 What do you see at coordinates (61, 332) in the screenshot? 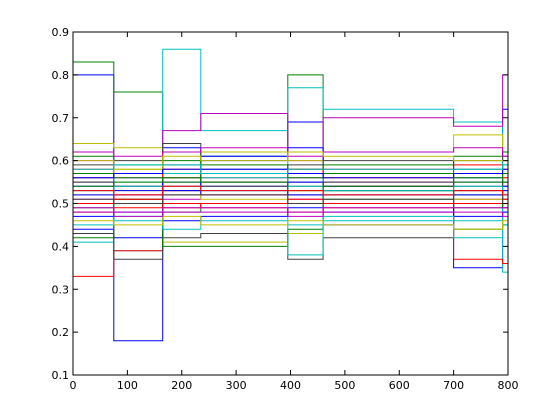
I see `y-tick-label: 0.2` at bounding box center [61, 332].